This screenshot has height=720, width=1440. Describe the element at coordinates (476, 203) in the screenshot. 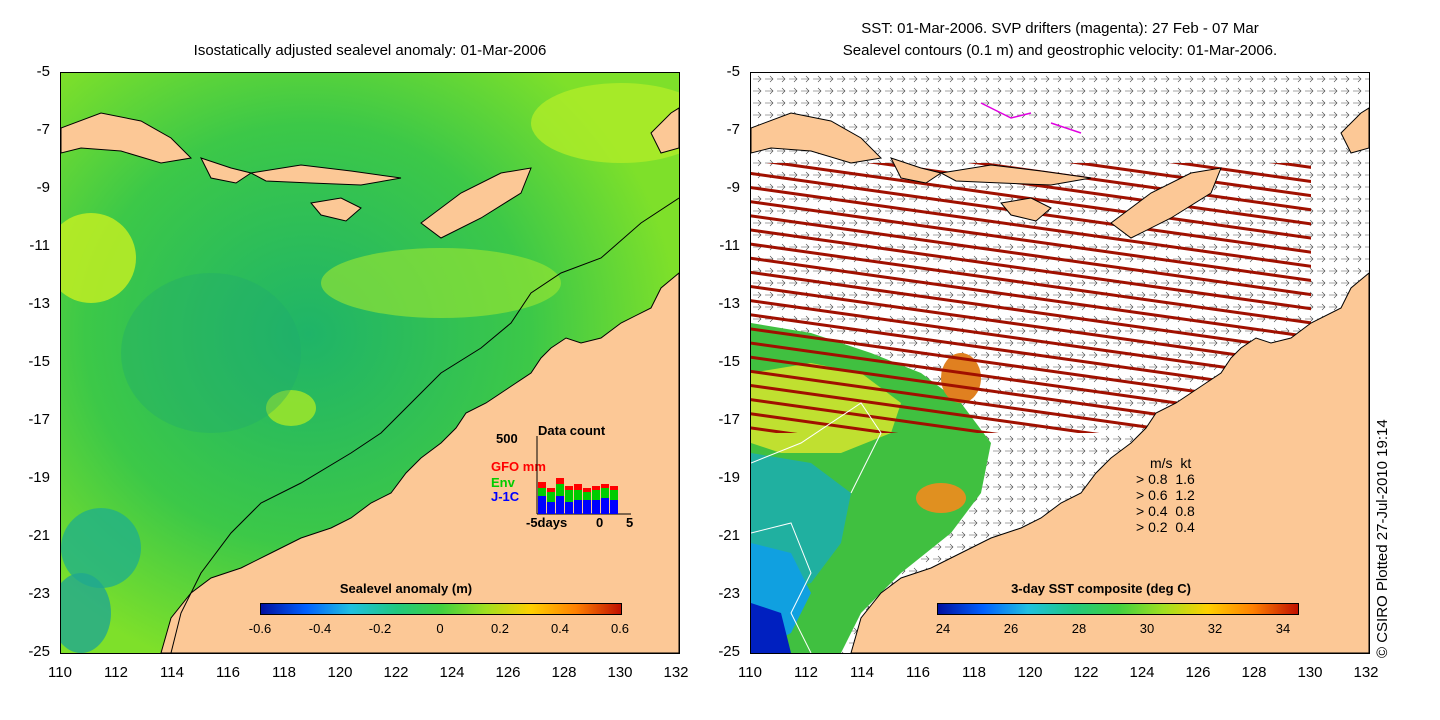

I see `timor-island` at that location.